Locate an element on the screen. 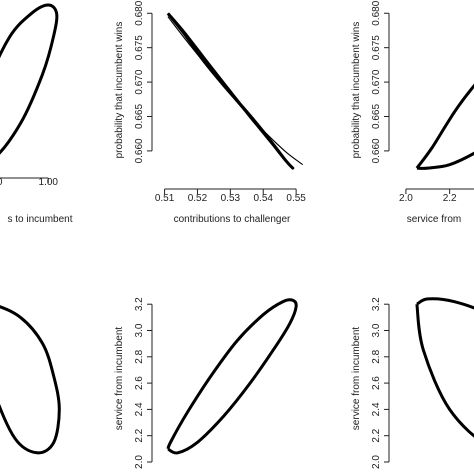 The width and height of the screenshot is (474, 474). y-tick-label-bottom-center-0: 2.0 is located at coordinates (139, 462).